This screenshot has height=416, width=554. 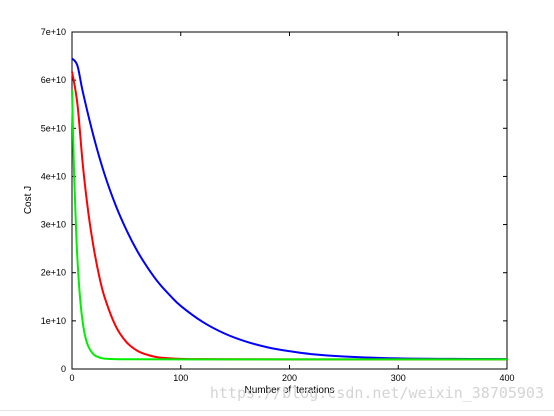 I want to click on y-axis-label: Cost J, so click(x=28, y=200).